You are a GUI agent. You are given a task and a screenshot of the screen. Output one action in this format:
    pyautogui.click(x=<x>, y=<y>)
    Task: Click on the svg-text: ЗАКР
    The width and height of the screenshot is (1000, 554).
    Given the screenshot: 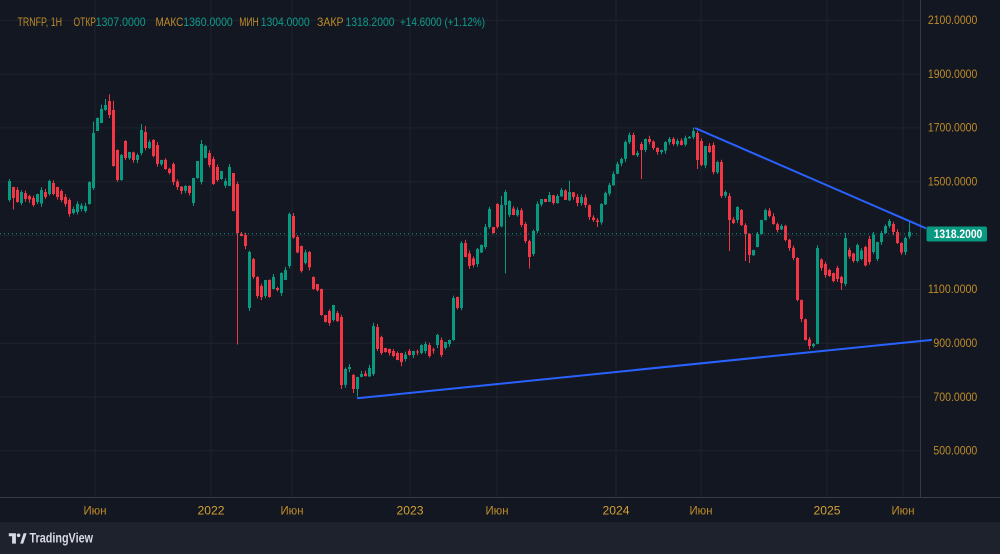 What is the action you would take?
    pyautogui.click(x=330, y=22)
    